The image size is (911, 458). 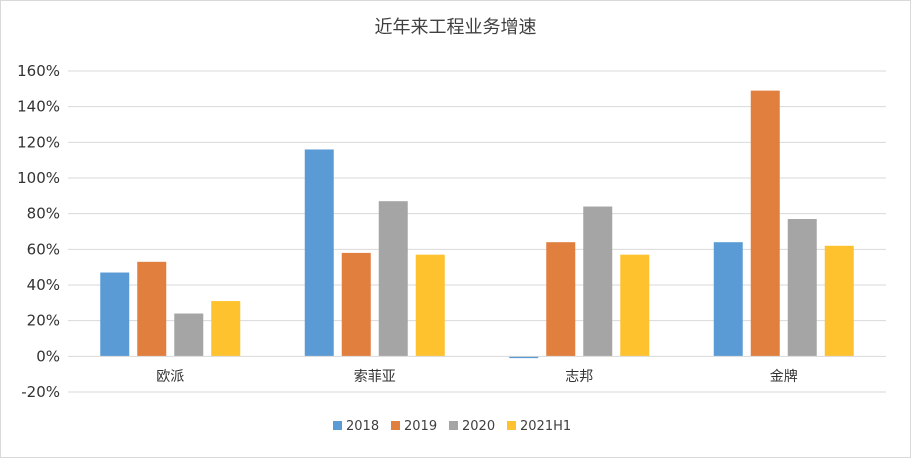 I want to click on y-tick-label: 160%, so click(x=38, y=71).